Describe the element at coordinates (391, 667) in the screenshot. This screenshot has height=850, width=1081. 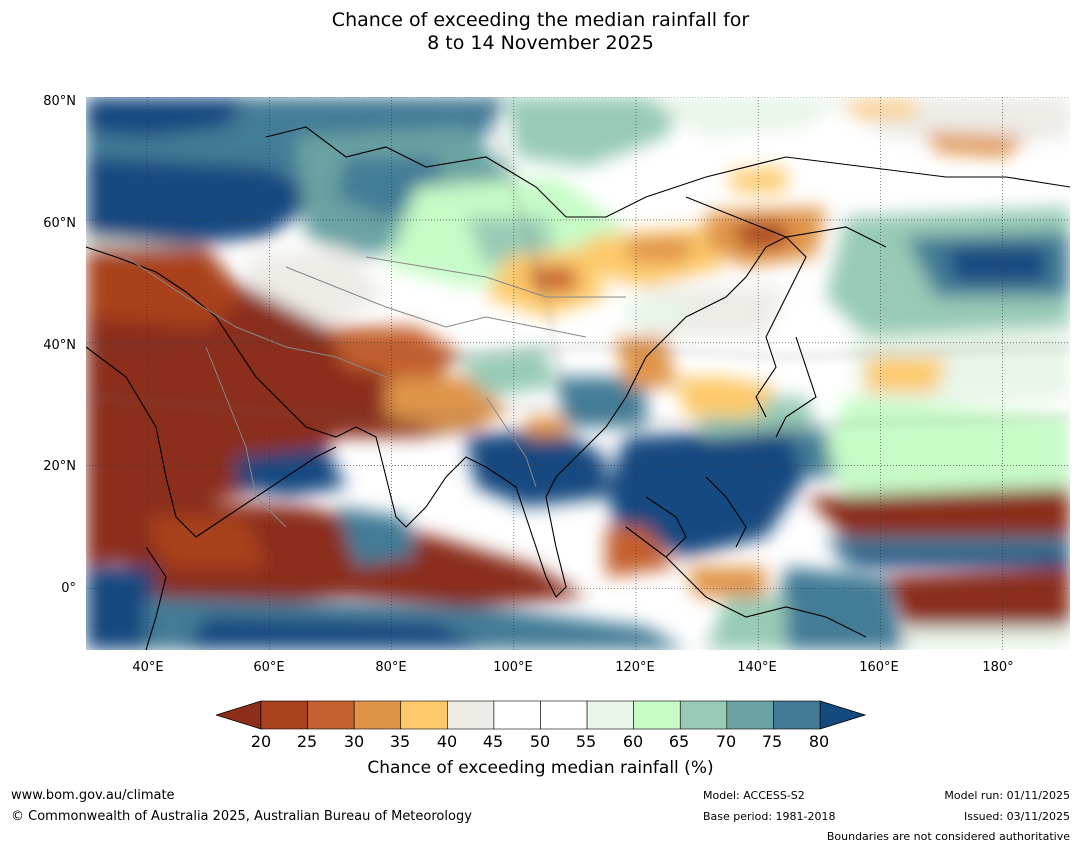
I see `lon-label-80e: 80°E` at that location.